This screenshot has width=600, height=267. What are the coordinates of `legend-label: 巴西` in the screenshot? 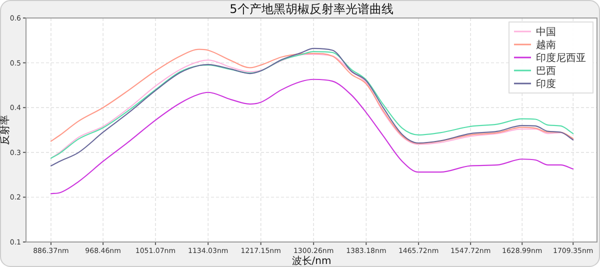 It's located at (546, 71).